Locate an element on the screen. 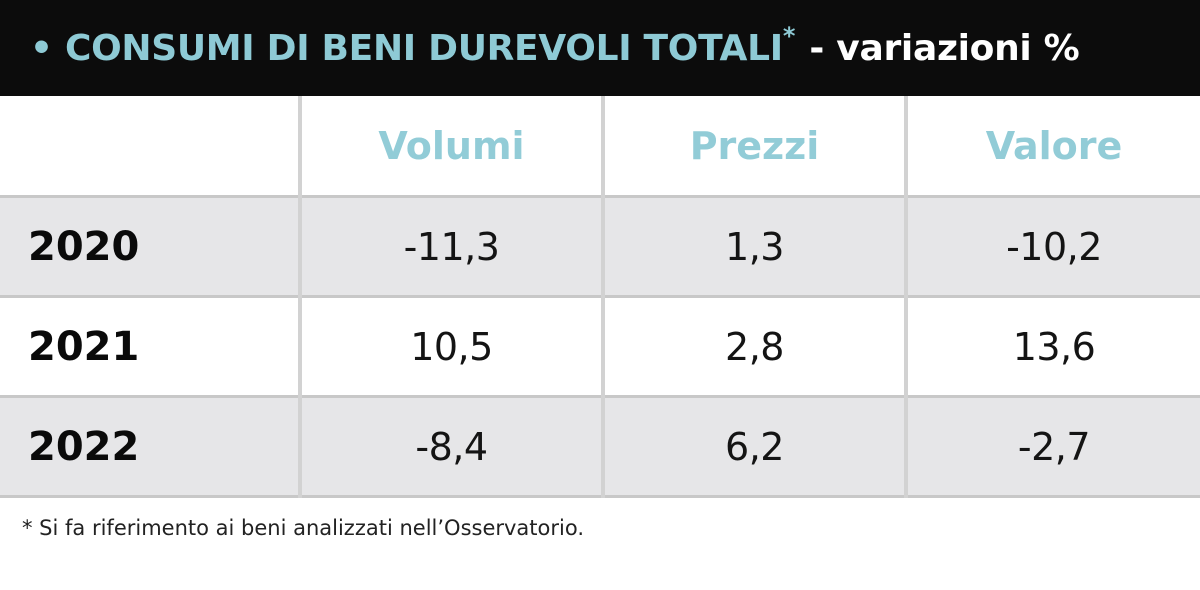 This screenshot has width=1200, height=590. title-asterisk: * is located at coordinates (789, 36).